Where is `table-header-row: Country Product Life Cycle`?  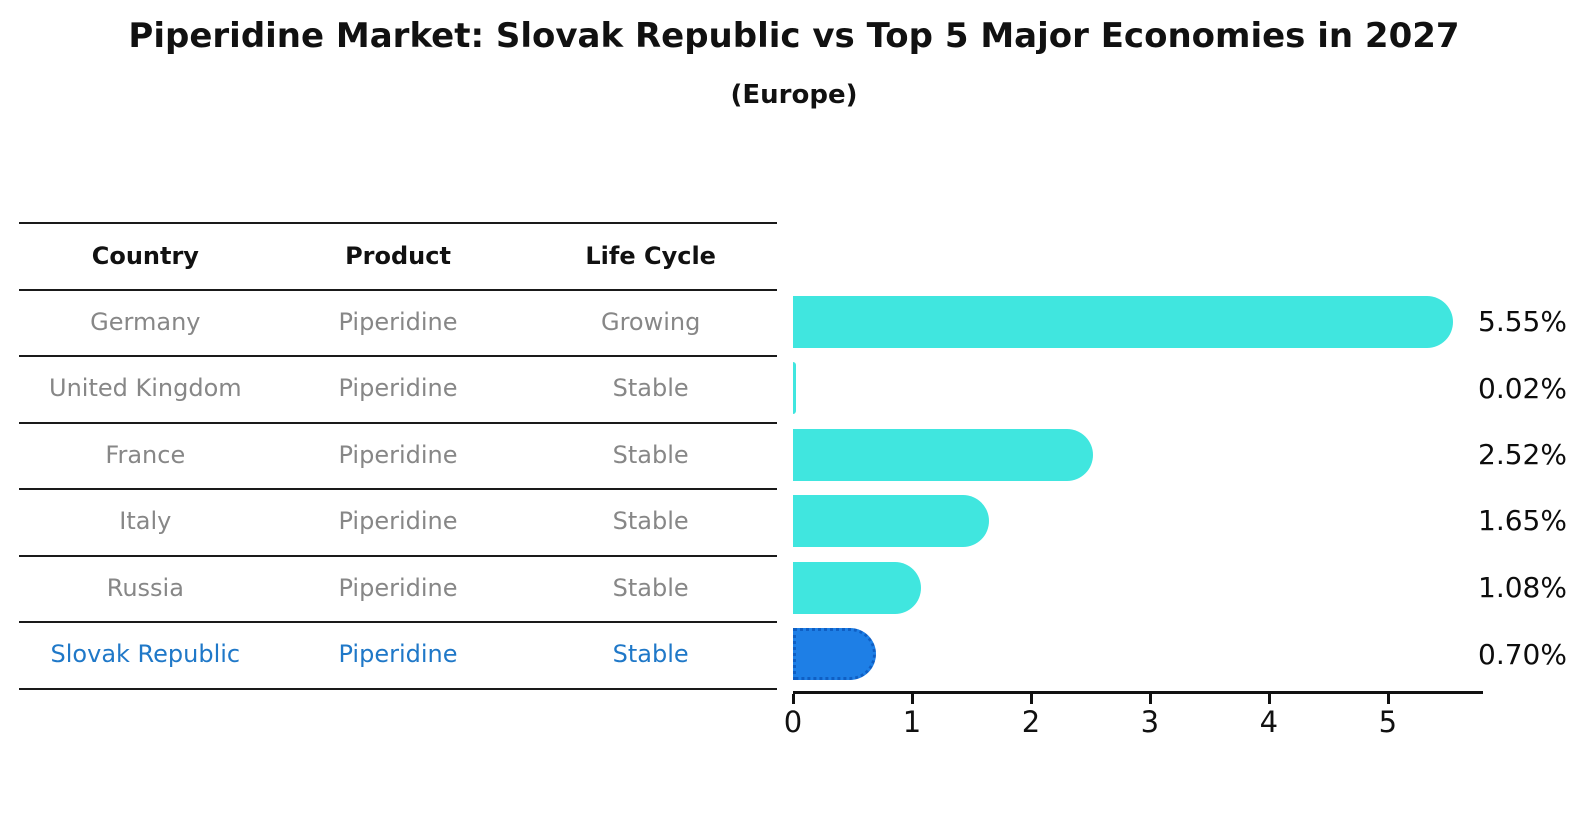
table-header-row: Country Product Life Cycle is located at coordinates (398, 256).